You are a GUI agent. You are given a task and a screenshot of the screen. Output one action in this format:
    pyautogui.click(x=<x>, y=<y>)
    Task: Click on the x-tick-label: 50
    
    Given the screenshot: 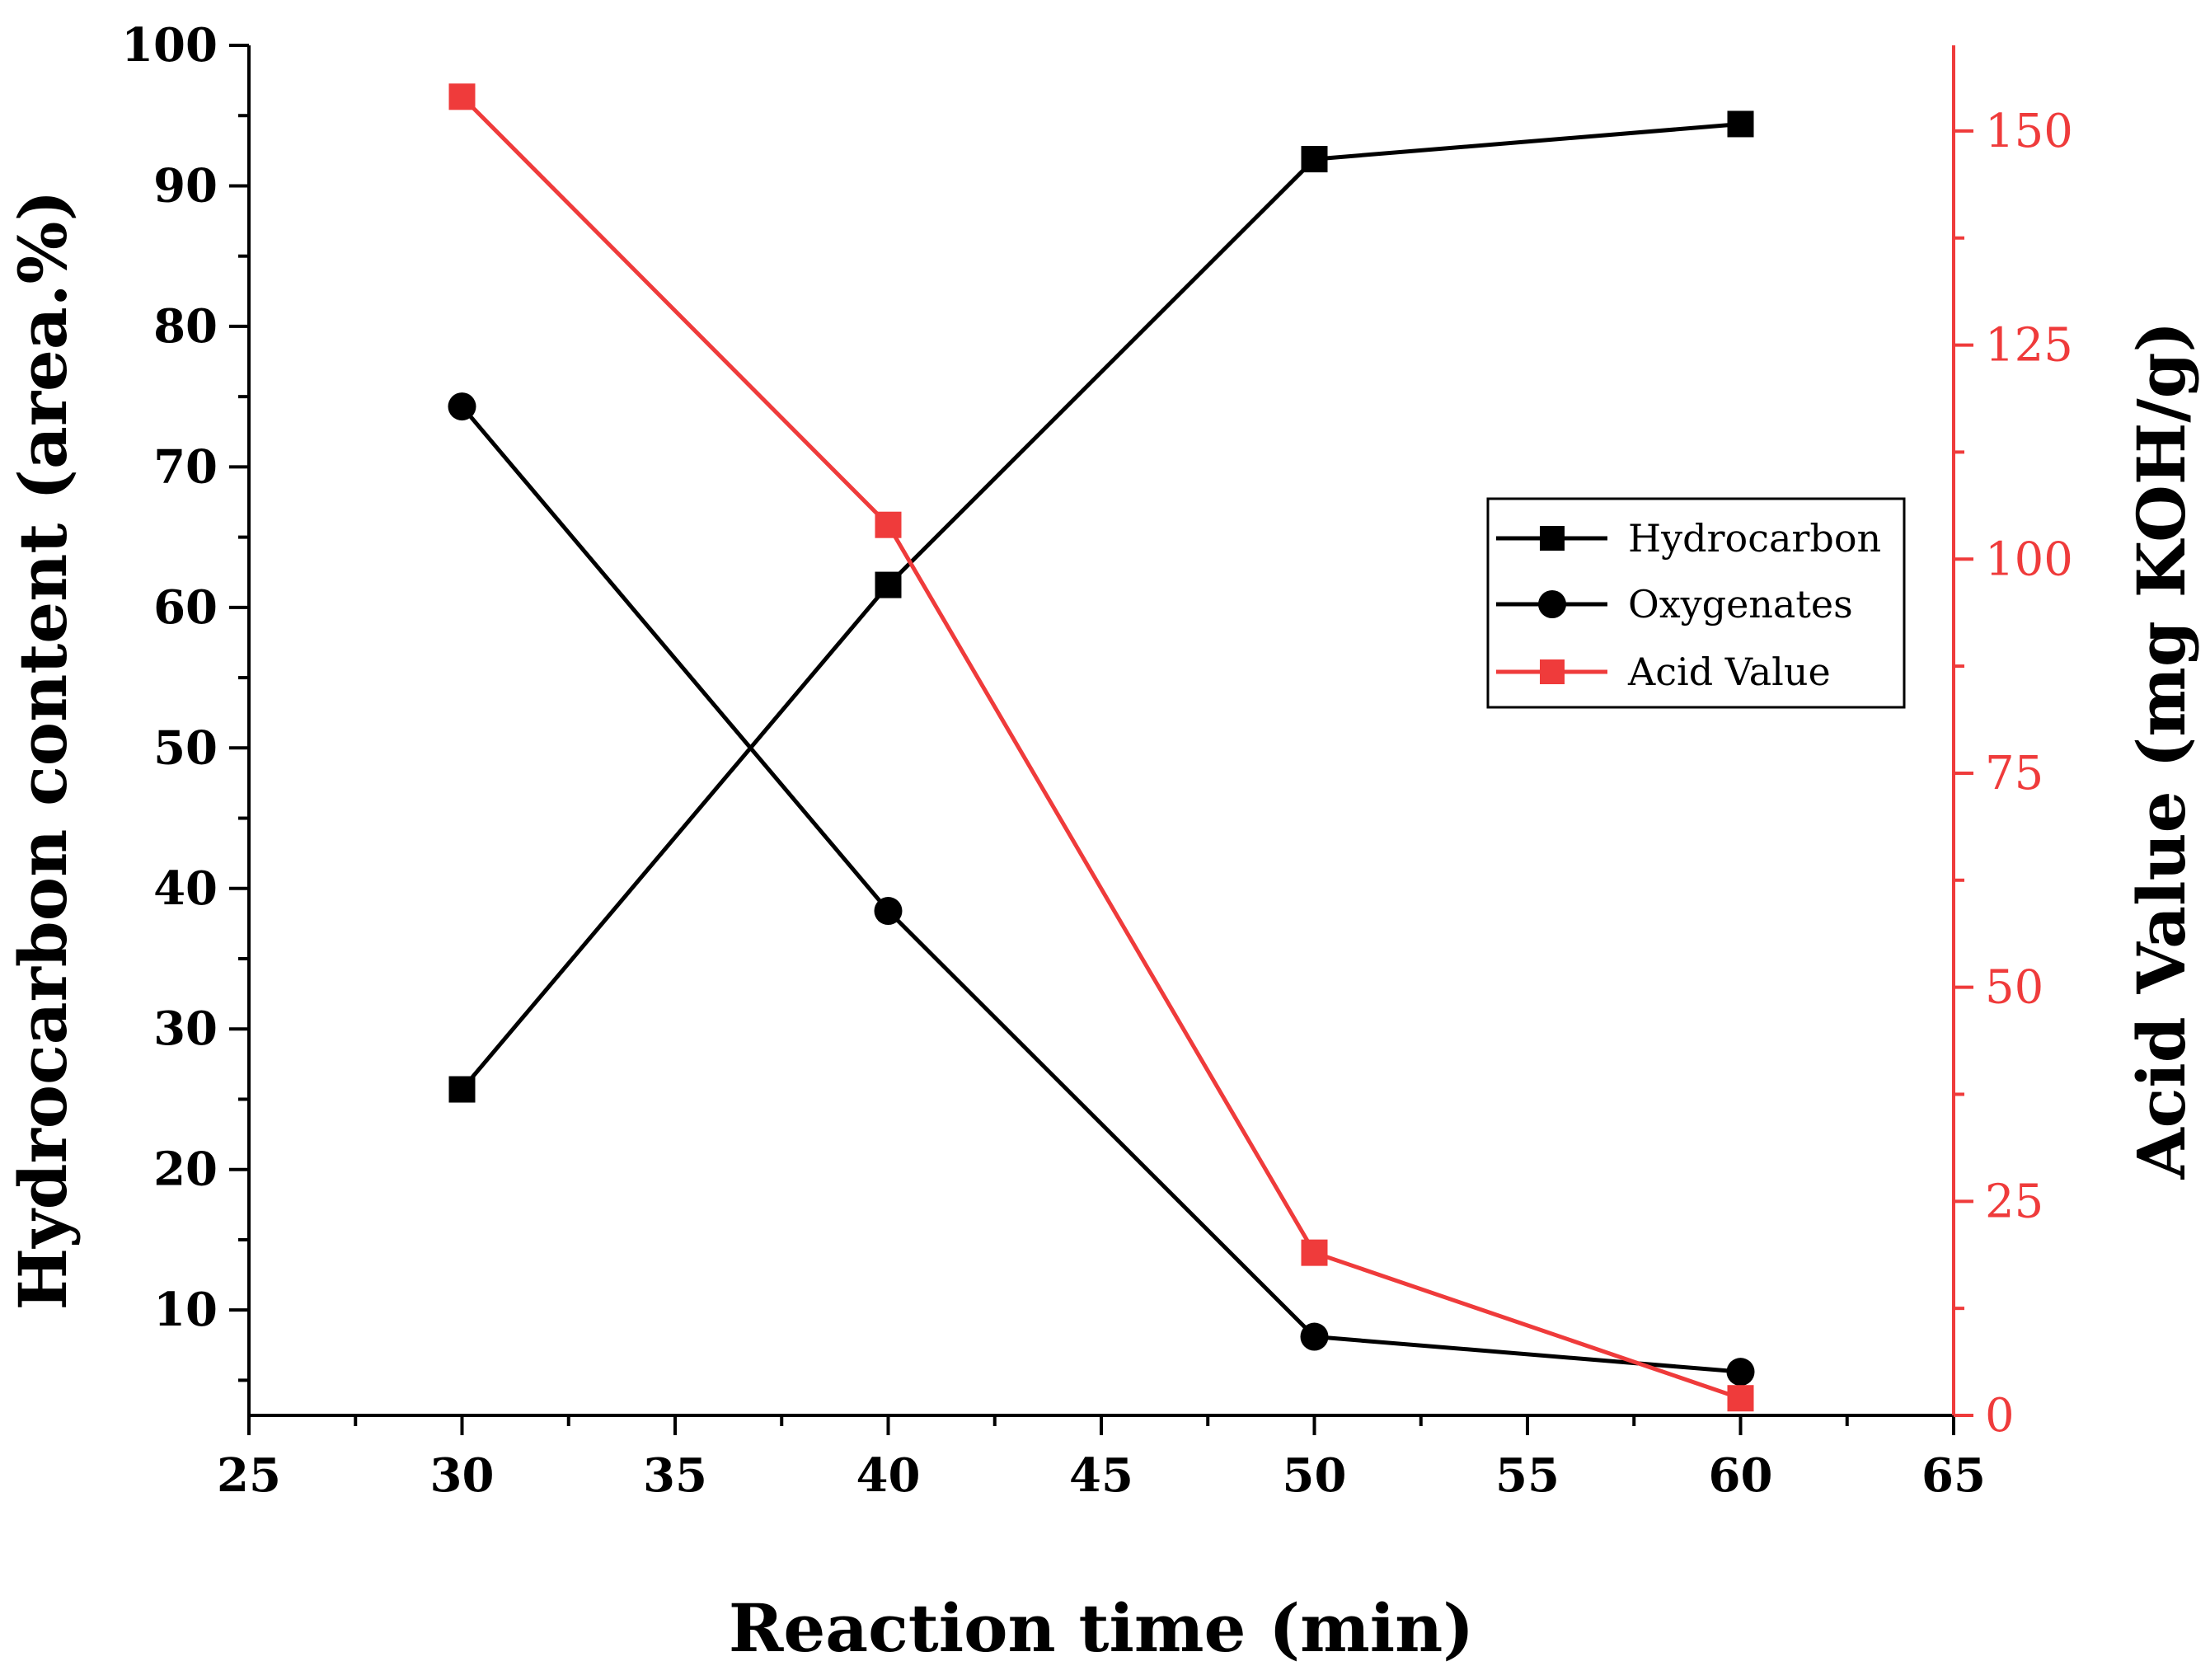 What is the action you would take?
    pyautogui.click(x=1315, y=1475)
    